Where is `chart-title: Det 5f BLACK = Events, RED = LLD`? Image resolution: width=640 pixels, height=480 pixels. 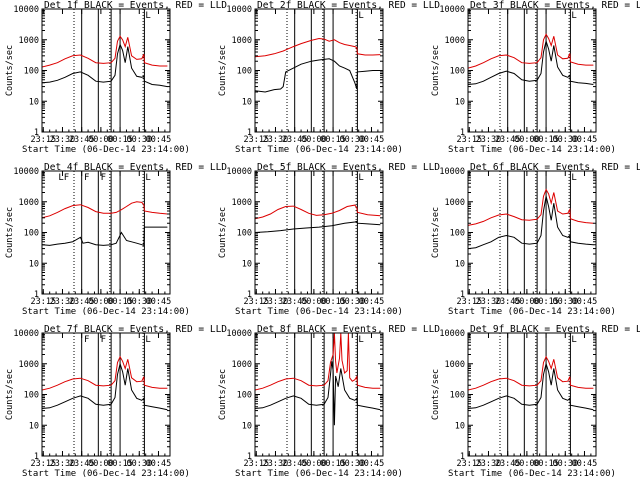
chart-title: Det 5f BLACK = Events, RED = LLD is located at coordinates (348, 167).